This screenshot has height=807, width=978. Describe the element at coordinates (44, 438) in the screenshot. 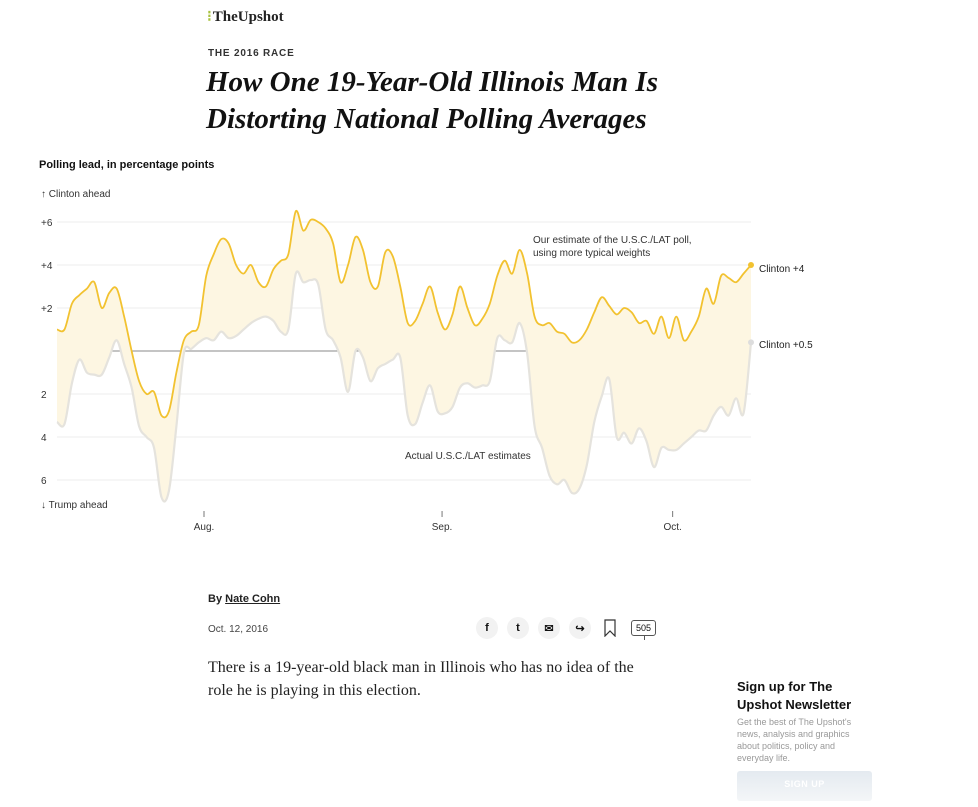

I see `y-tick-label: 4` at that location.